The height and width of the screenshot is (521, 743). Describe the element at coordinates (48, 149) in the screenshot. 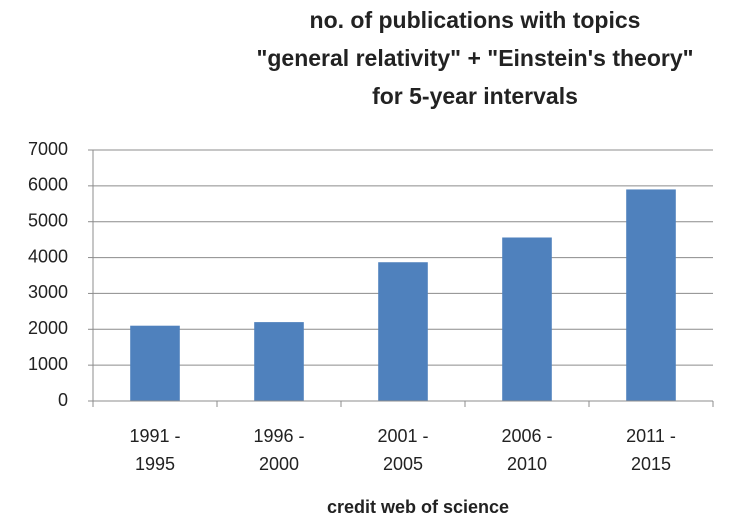

I see `y-tick-label: 7000` at that location.